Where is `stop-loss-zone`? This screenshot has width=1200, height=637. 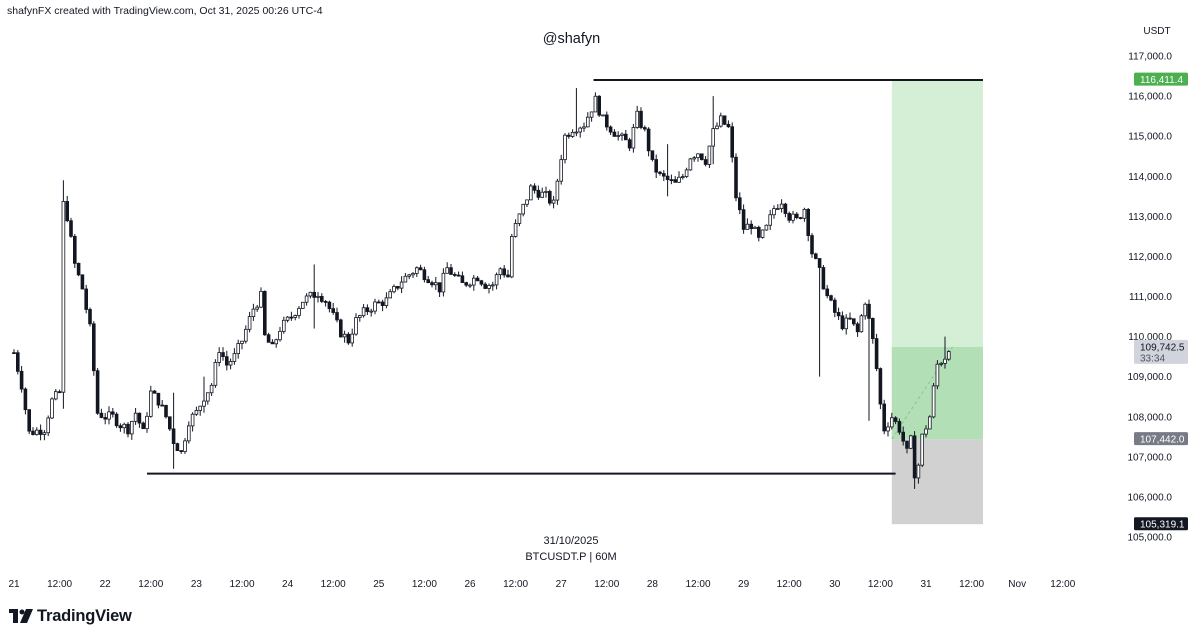 stop-loss-zone is located at coordinates (937, 482).